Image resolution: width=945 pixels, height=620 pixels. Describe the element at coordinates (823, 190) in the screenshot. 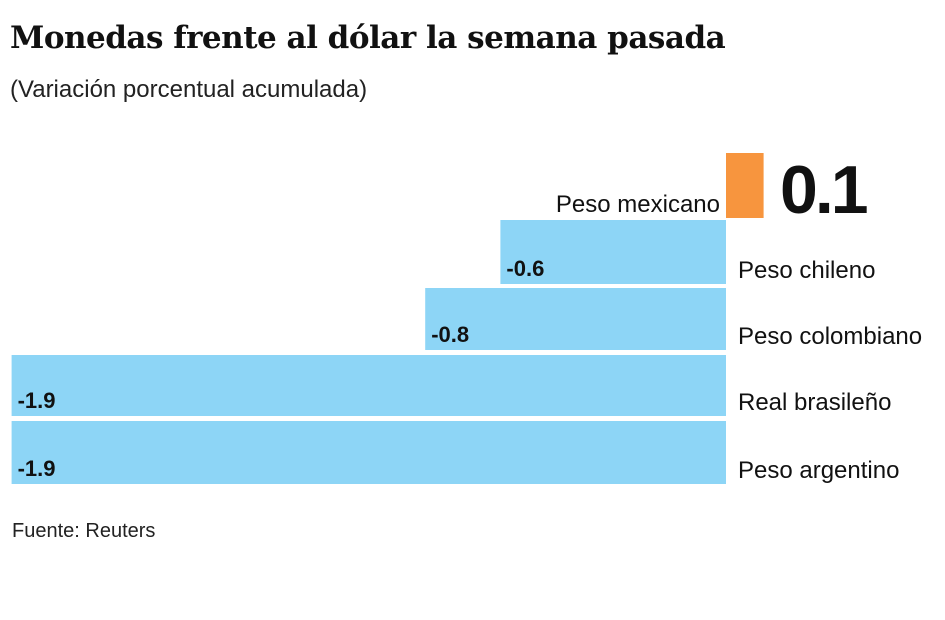

I see `value-label: 0.1` at that location.